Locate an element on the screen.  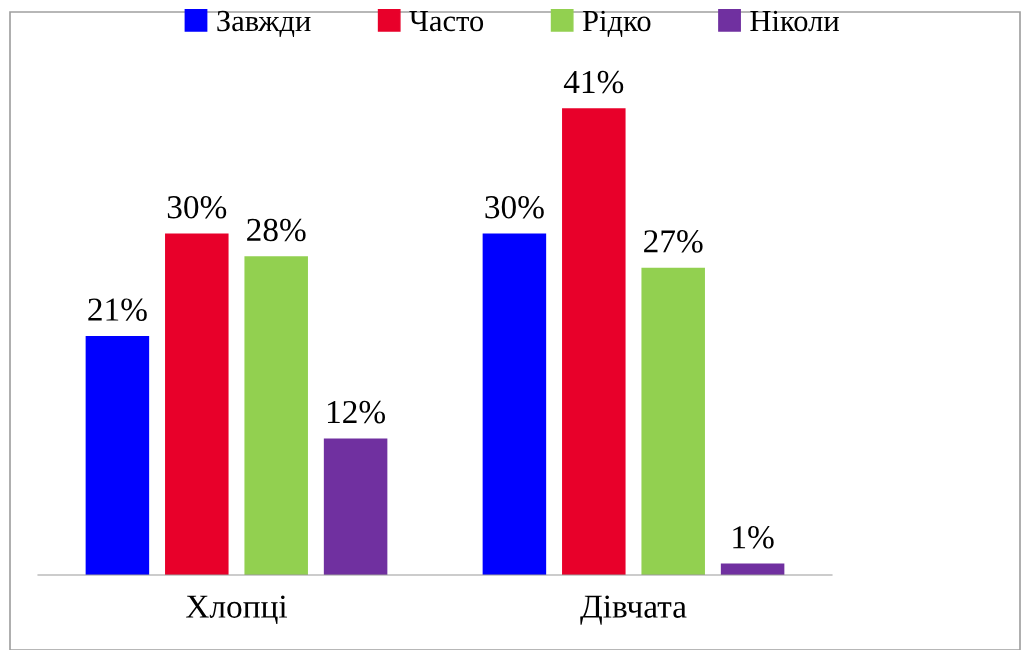
legend-label: Ніколи is located at coordinates (794, 21).